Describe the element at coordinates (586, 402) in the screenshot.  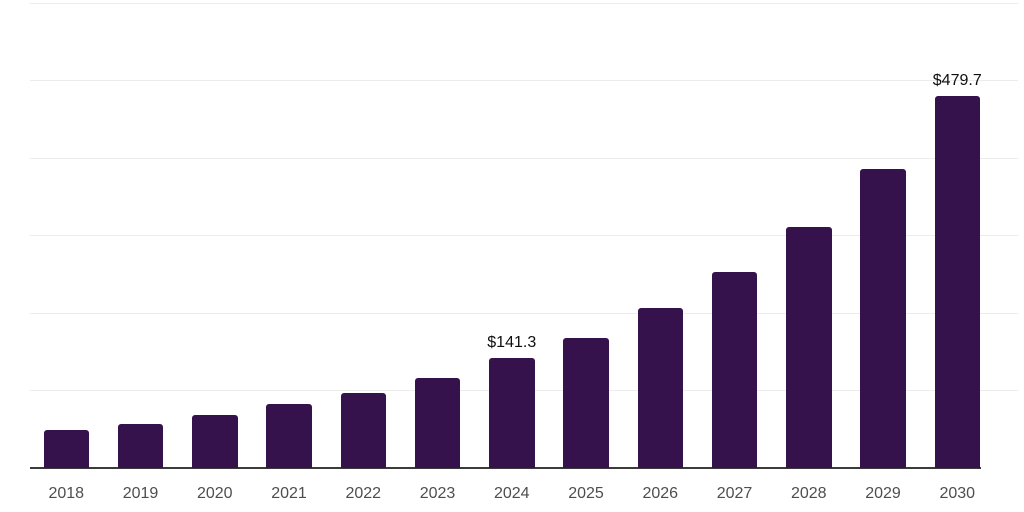
I see `bar-2025` at that location.